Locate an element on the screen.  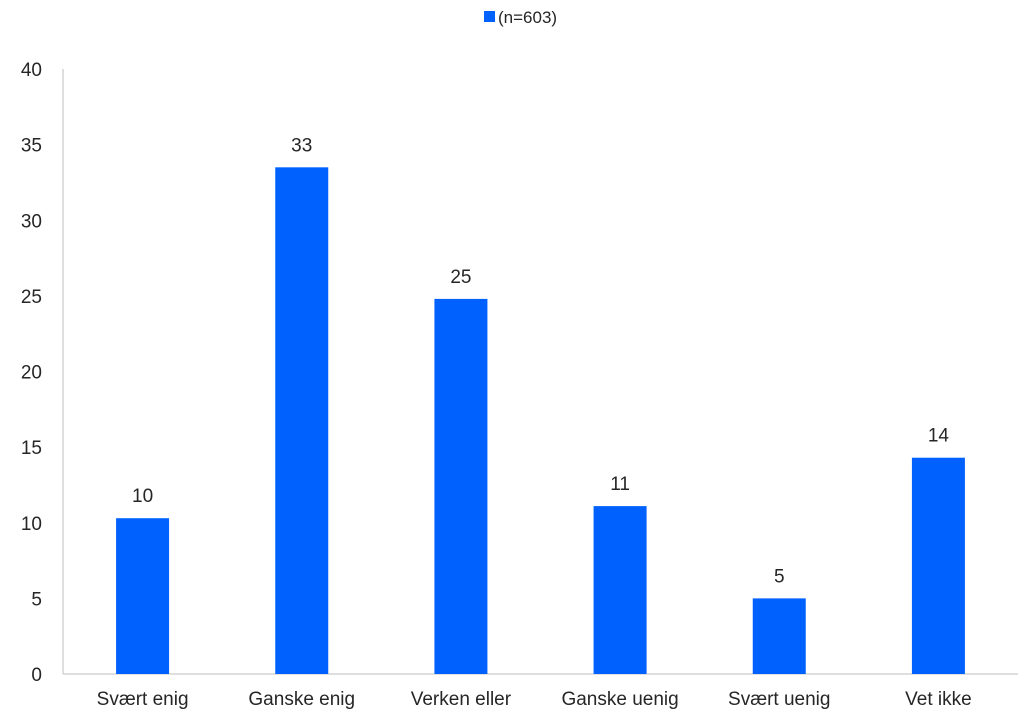
x-category-label: Vet ikke is located at coordinates (938, 699).